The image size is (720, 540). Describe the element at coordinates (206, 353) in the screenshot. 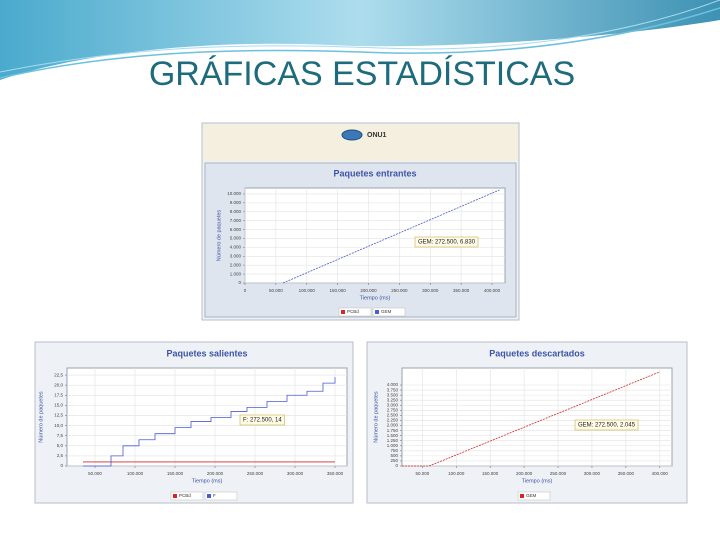

I see `chart-title: Paquetes salientes` at that location.